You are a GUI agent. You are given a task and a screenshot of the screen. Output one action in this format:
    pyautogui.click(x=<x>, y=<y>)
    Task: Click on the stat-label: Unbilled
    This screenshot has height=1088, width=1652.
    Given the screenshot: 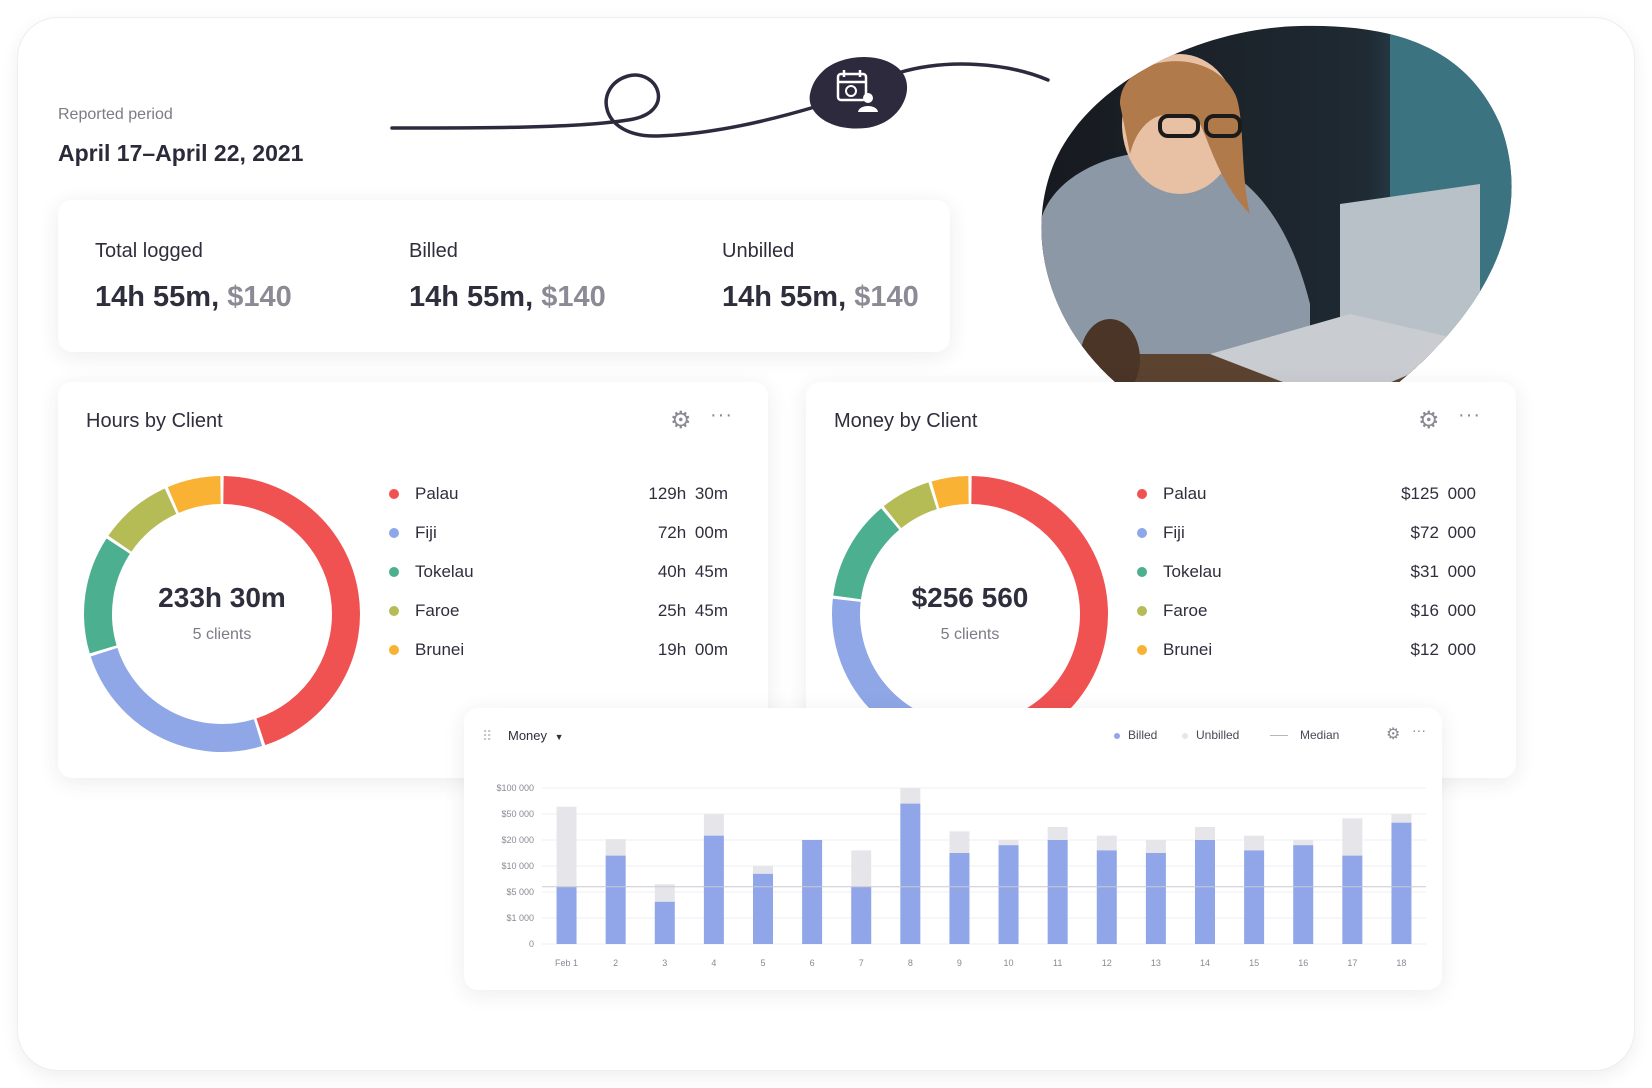 What is the action you would take?
    pyautogui.click(x=758, y=251)
    